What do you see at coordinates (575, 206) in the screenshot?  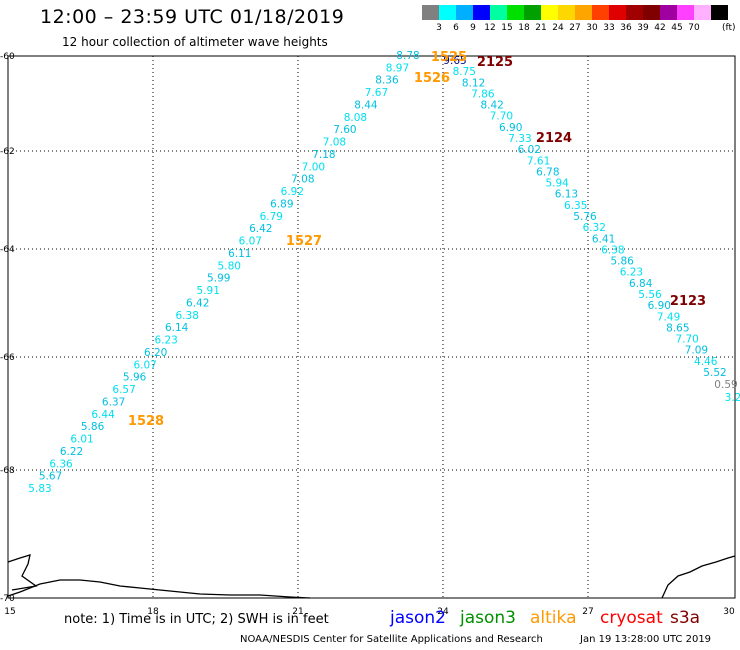 I see `swh-value: 6.35` at bounding box center [575, 206].